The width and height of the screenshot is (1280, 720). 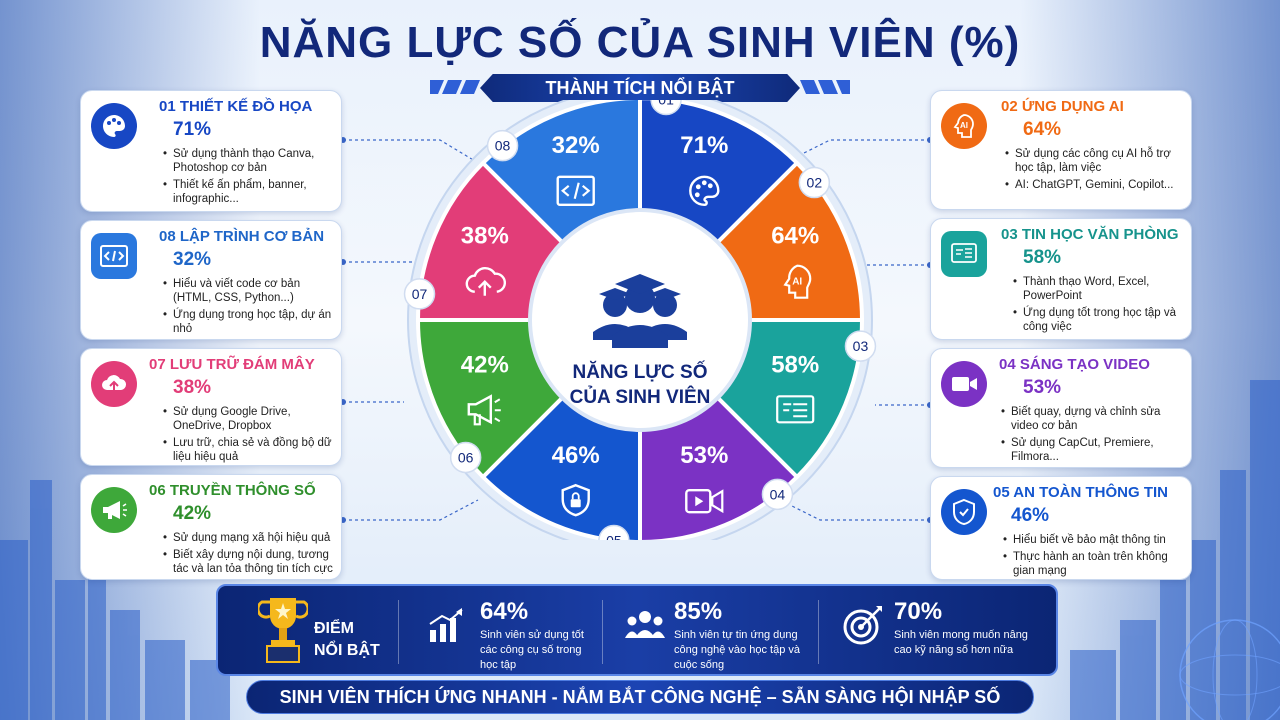 I want to click on wheel-segment-value: 58%, so click(x=795, y=364).